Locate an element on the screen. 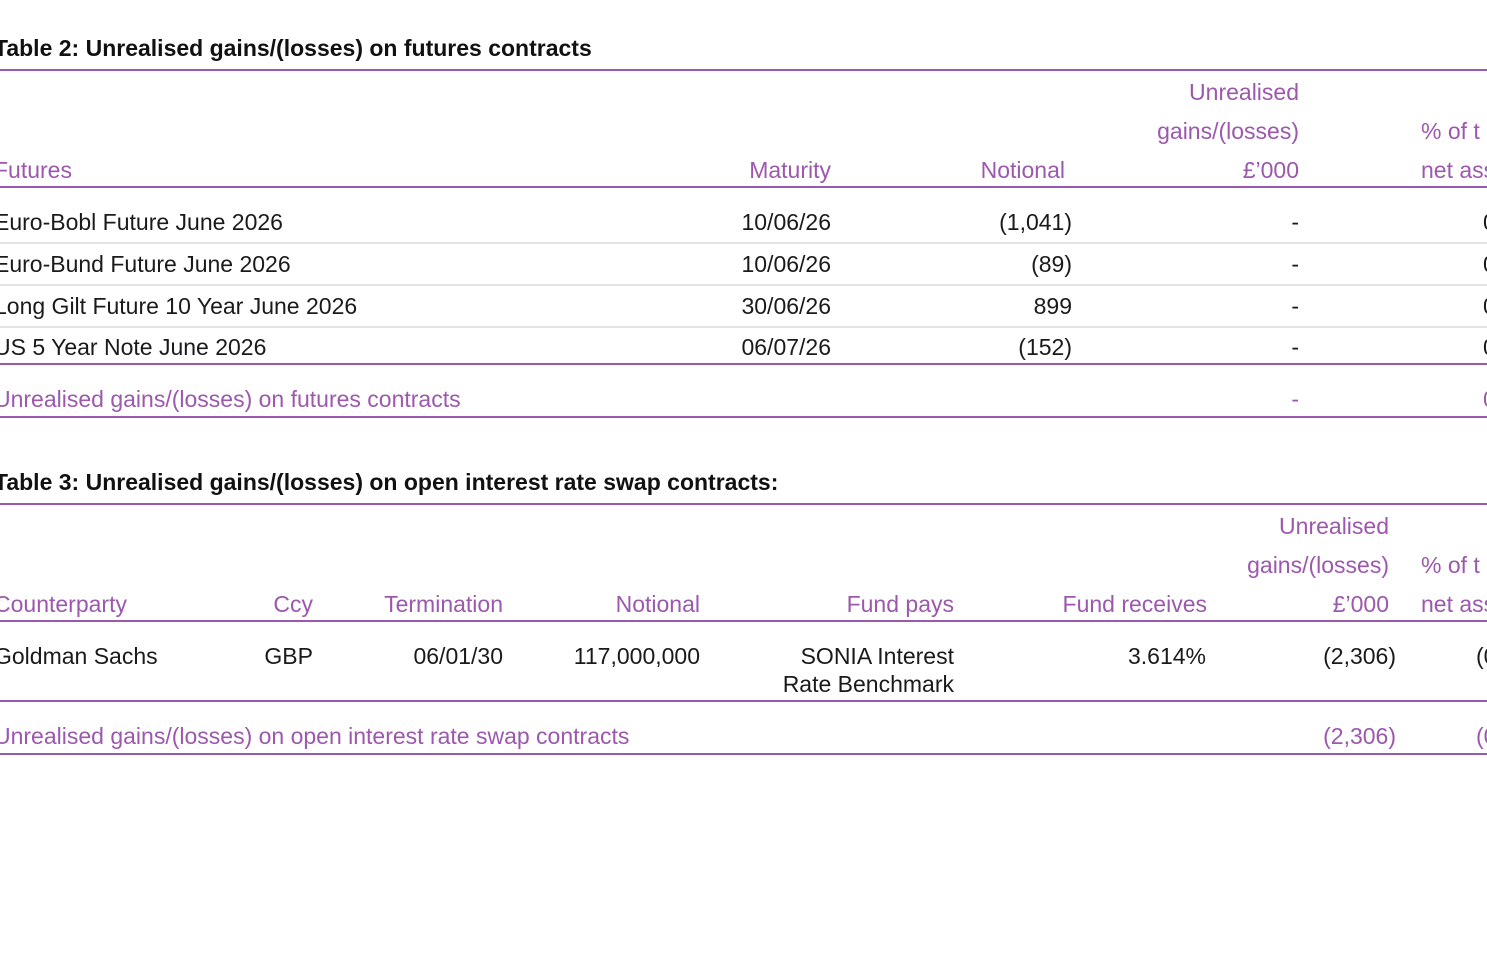 The width and height of the screenshot is (1487, 961). column-header: Fund receives is located at coordinates (1134, 604).